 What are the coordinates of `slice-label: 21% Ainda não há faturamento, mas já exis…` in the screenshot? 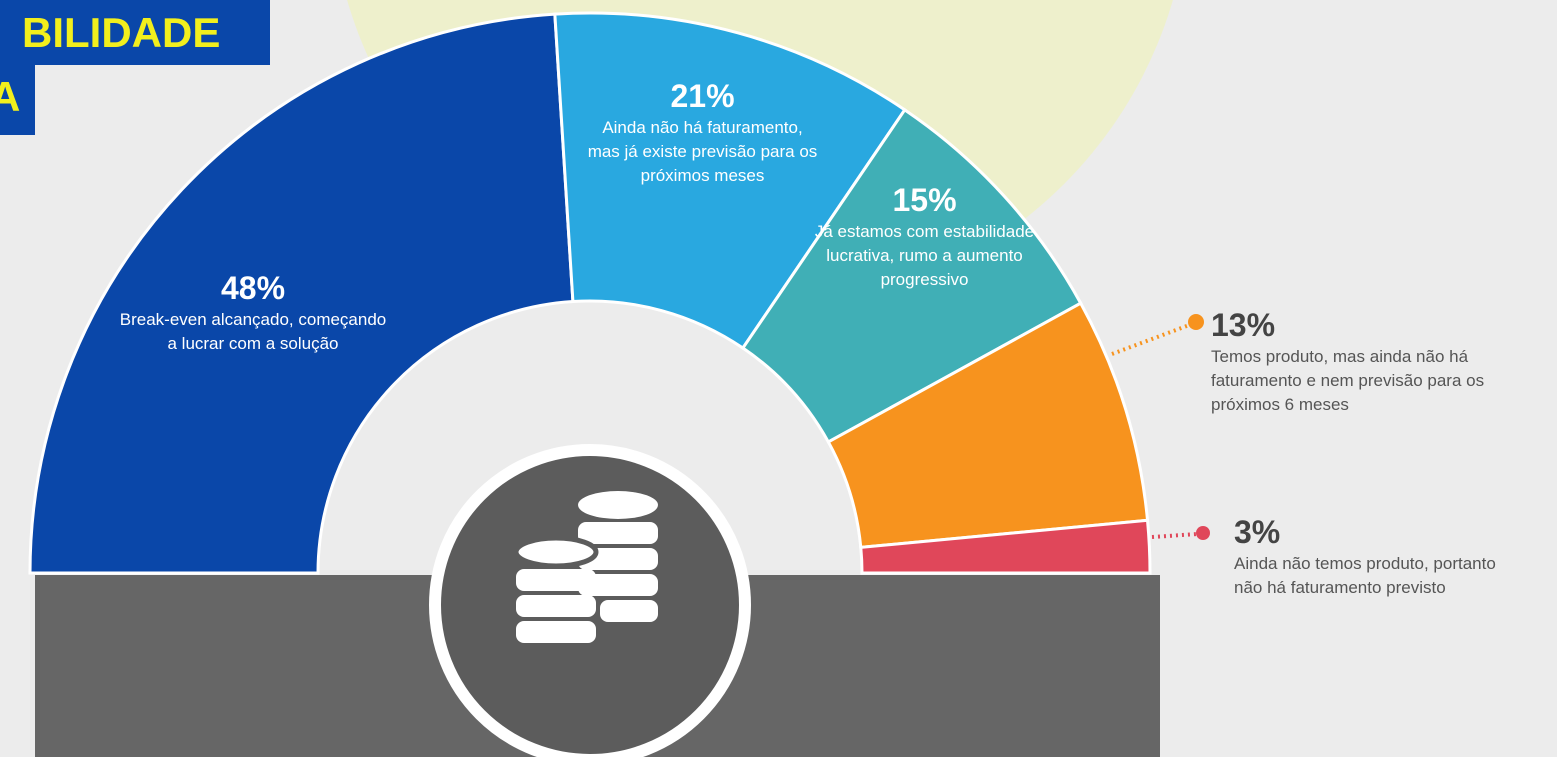 It's located at (702, 132).